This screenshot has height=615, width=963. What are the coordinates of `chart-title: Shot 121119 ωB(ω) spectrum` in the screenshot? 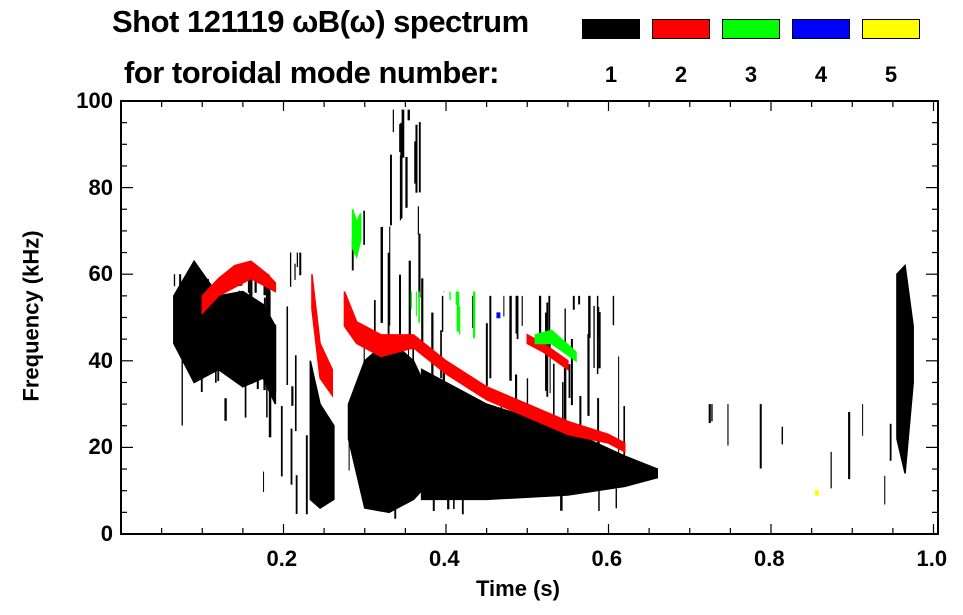 It's located at (320, 21).